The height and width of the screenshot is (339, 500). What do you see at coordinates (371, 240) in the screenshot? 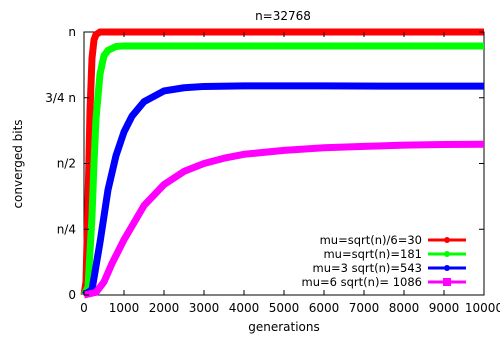
I see `legend-label: mu=sqrt(n)/6=30` at bounding box center [371, 240].